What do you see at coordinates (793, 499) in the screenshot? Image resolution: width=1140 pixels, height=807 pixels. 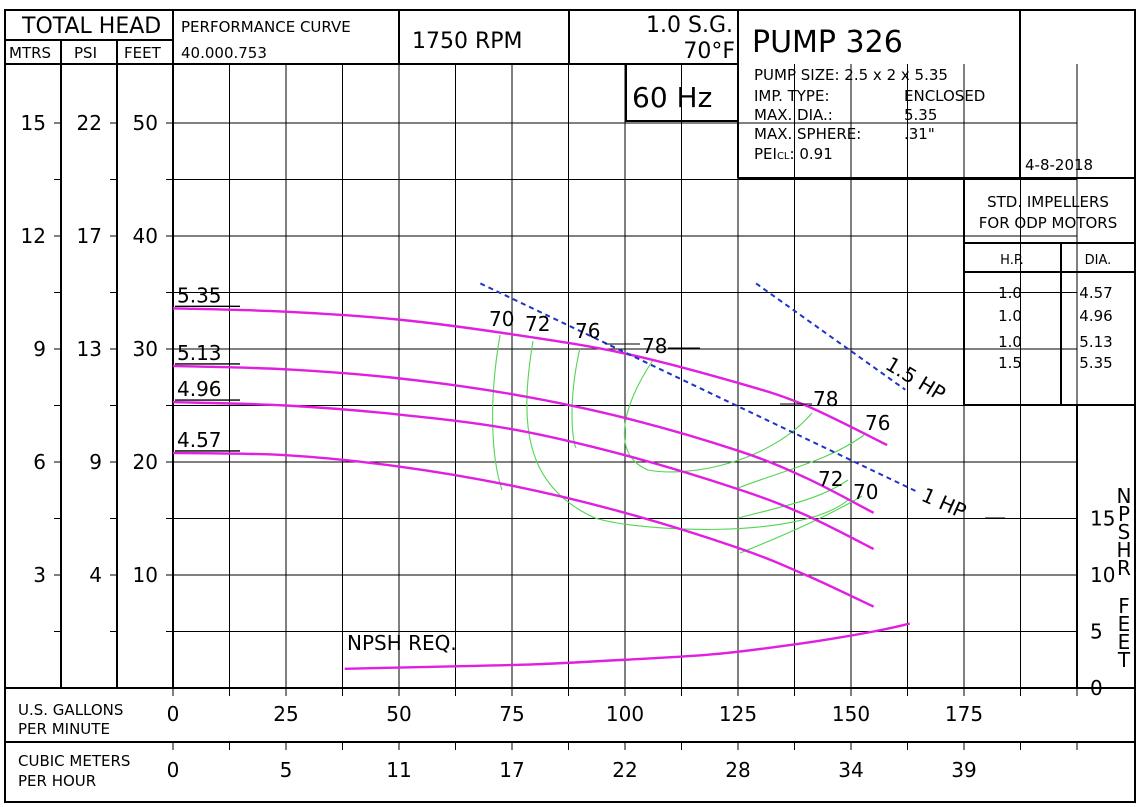 I see `eff-curve-72b` at bounding box center [793, 499].